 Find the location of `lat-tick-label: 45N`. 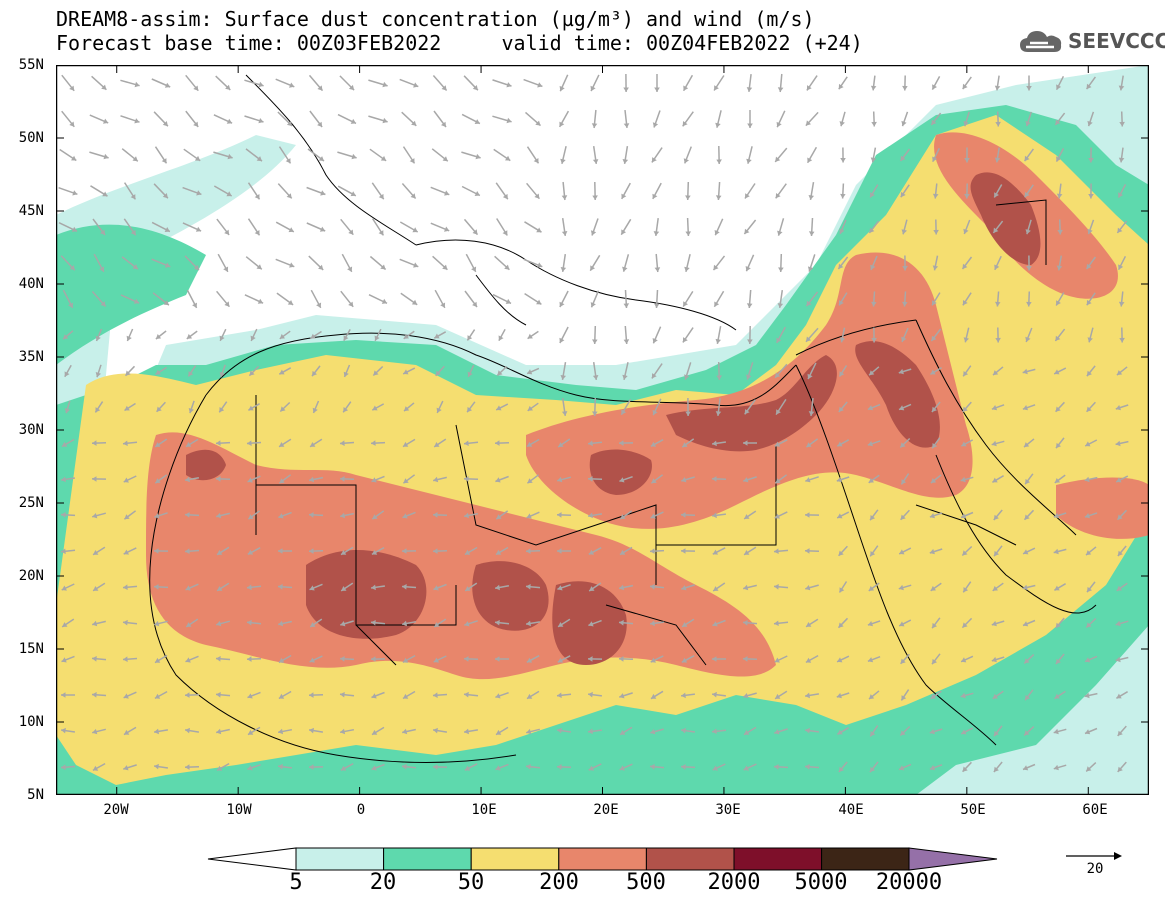

lat-tick-label: 45N is located at coordinates (31, 211).